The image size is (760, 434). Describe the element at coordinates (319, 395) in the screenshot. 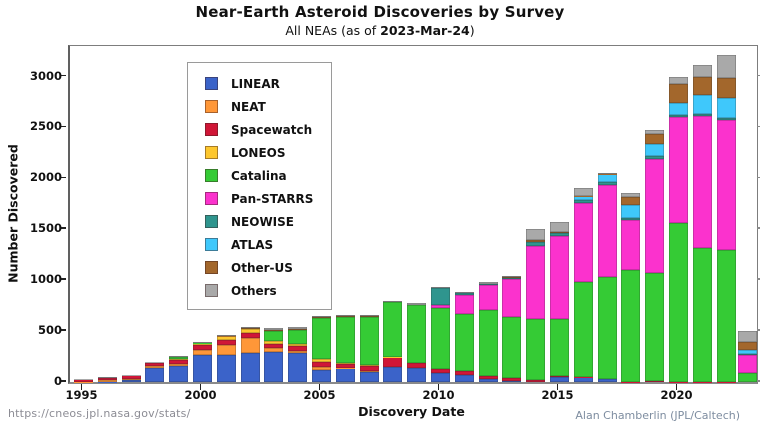

I see `x-tick-label: 2005` at that location.